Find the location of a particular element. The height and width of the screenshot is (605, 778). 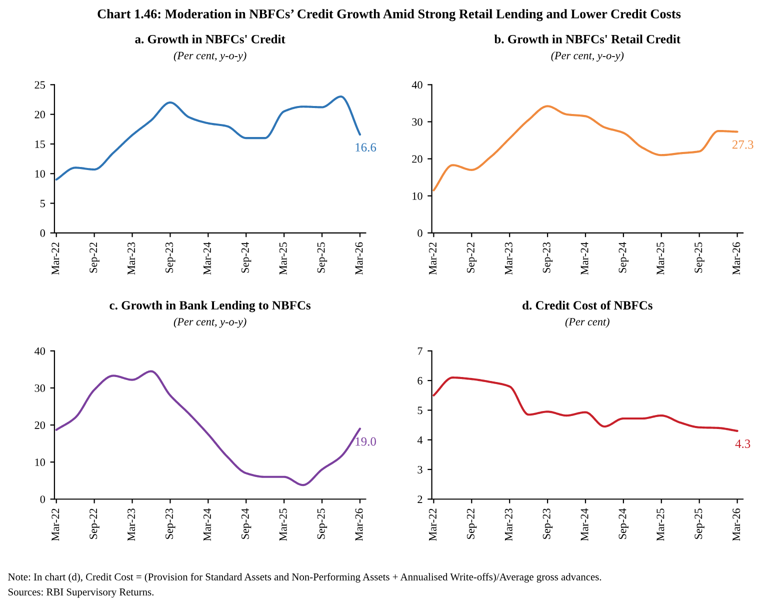

chart-title: d. Credit Cost of NBFCs is located at coordinates (587, 305).